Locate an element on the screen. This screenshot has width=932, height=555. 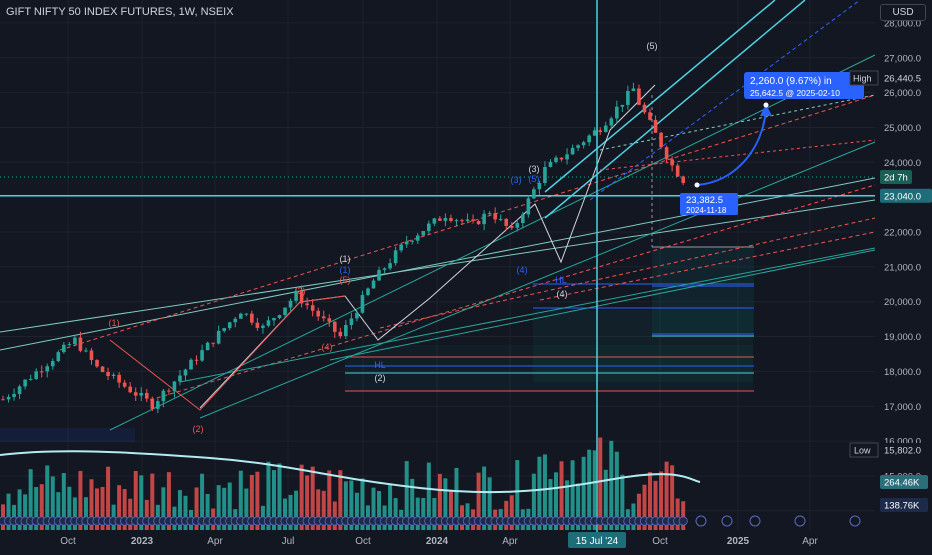
high-tag-bg is located at coordinates (864, 78).